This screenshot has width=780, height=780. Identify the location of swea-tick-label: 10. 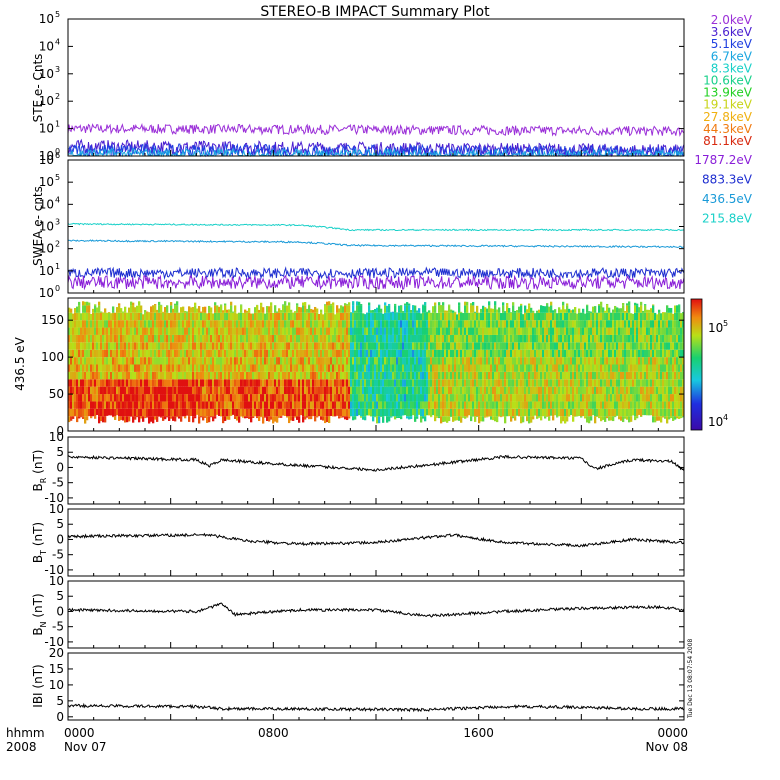
(46, 293).